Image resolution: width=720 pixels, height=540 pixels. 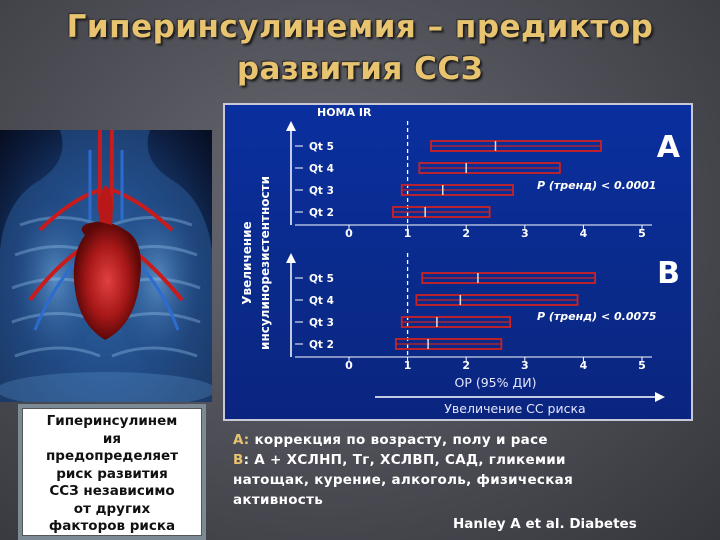 What do you see at coordinates (265, 263) in the screenshot?
I see `y-axis-label-2: инсулинорезистентности` at bounding box center [265, 263].